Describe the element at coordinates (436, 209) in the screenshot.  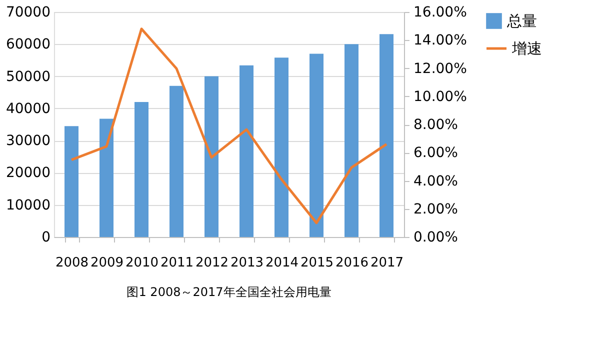
I see `y2-tick-label: 2.00%` at that location.